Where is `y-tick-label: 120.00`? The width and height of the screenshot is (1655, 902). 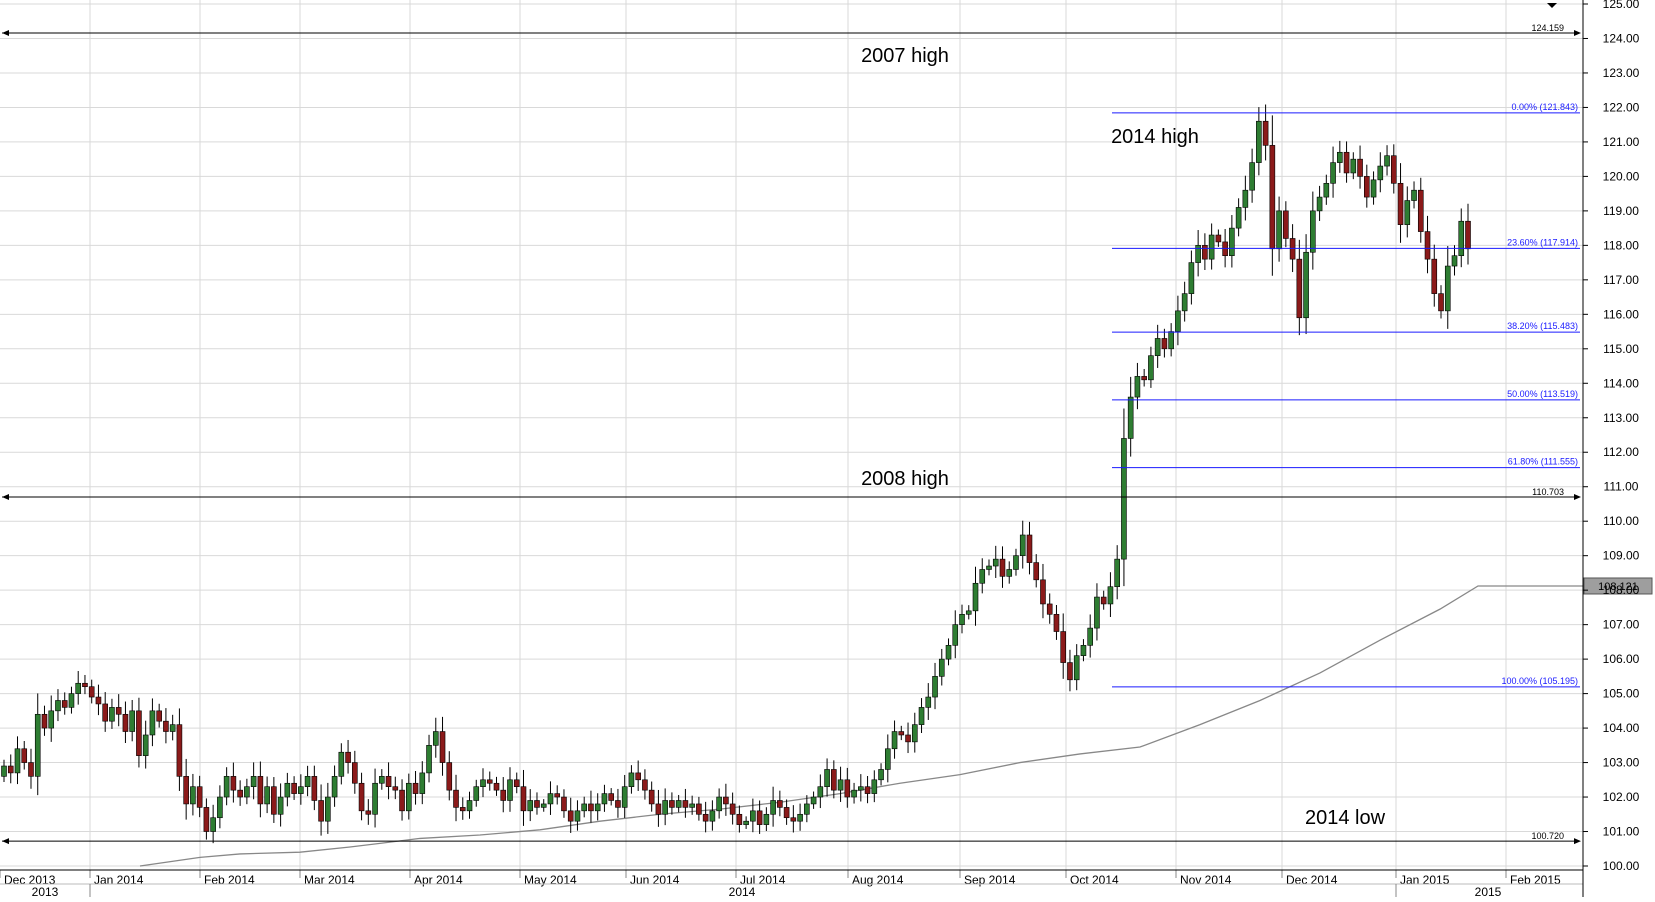 y-tick-label: 120.00 is located at coordinates (1621, 176).